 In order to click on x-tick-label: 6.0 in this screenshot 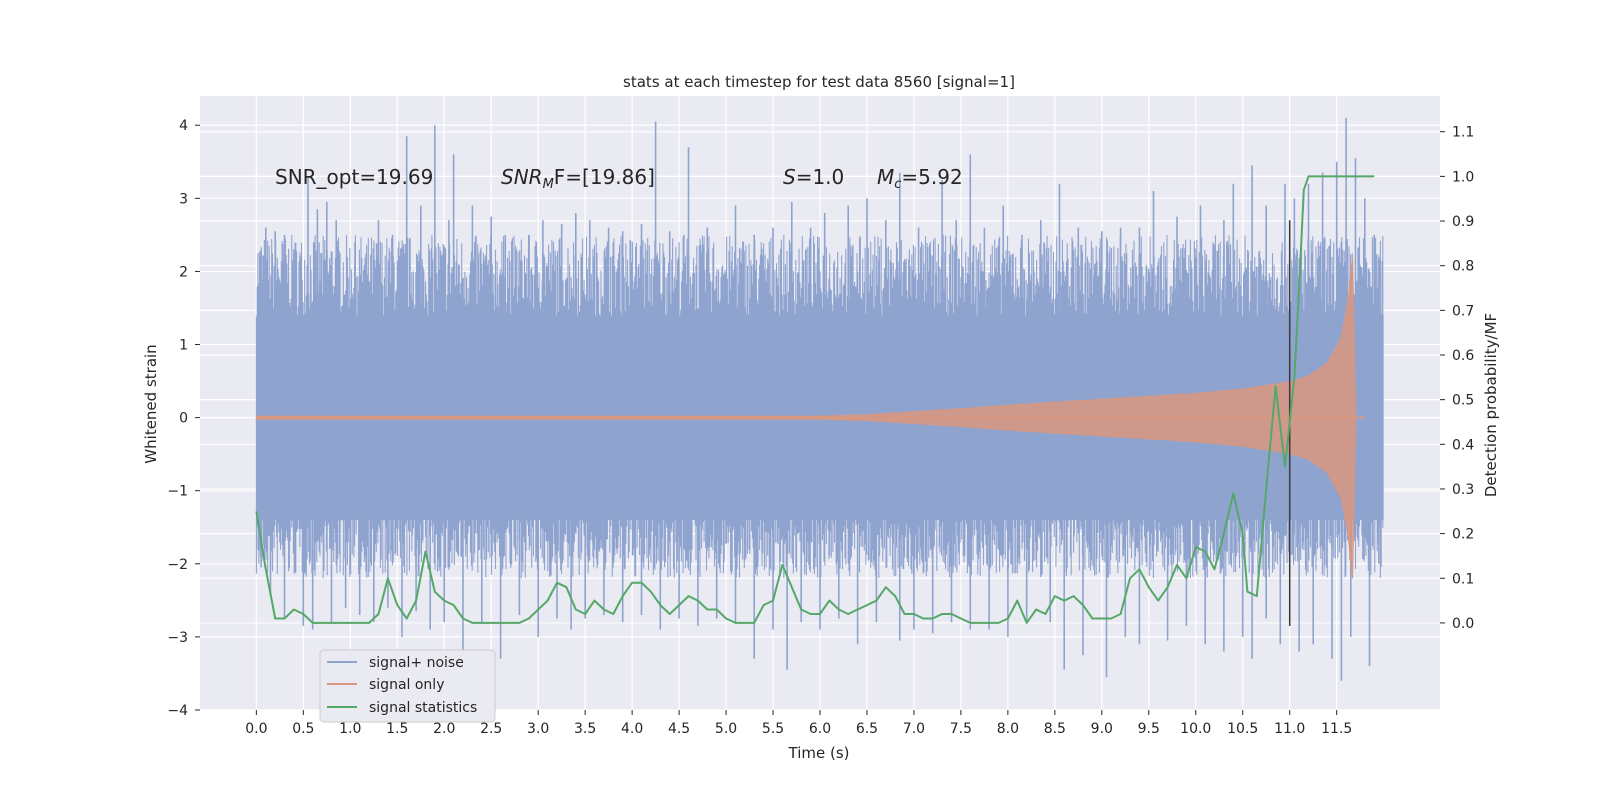, I will do `click(820, 729)`.